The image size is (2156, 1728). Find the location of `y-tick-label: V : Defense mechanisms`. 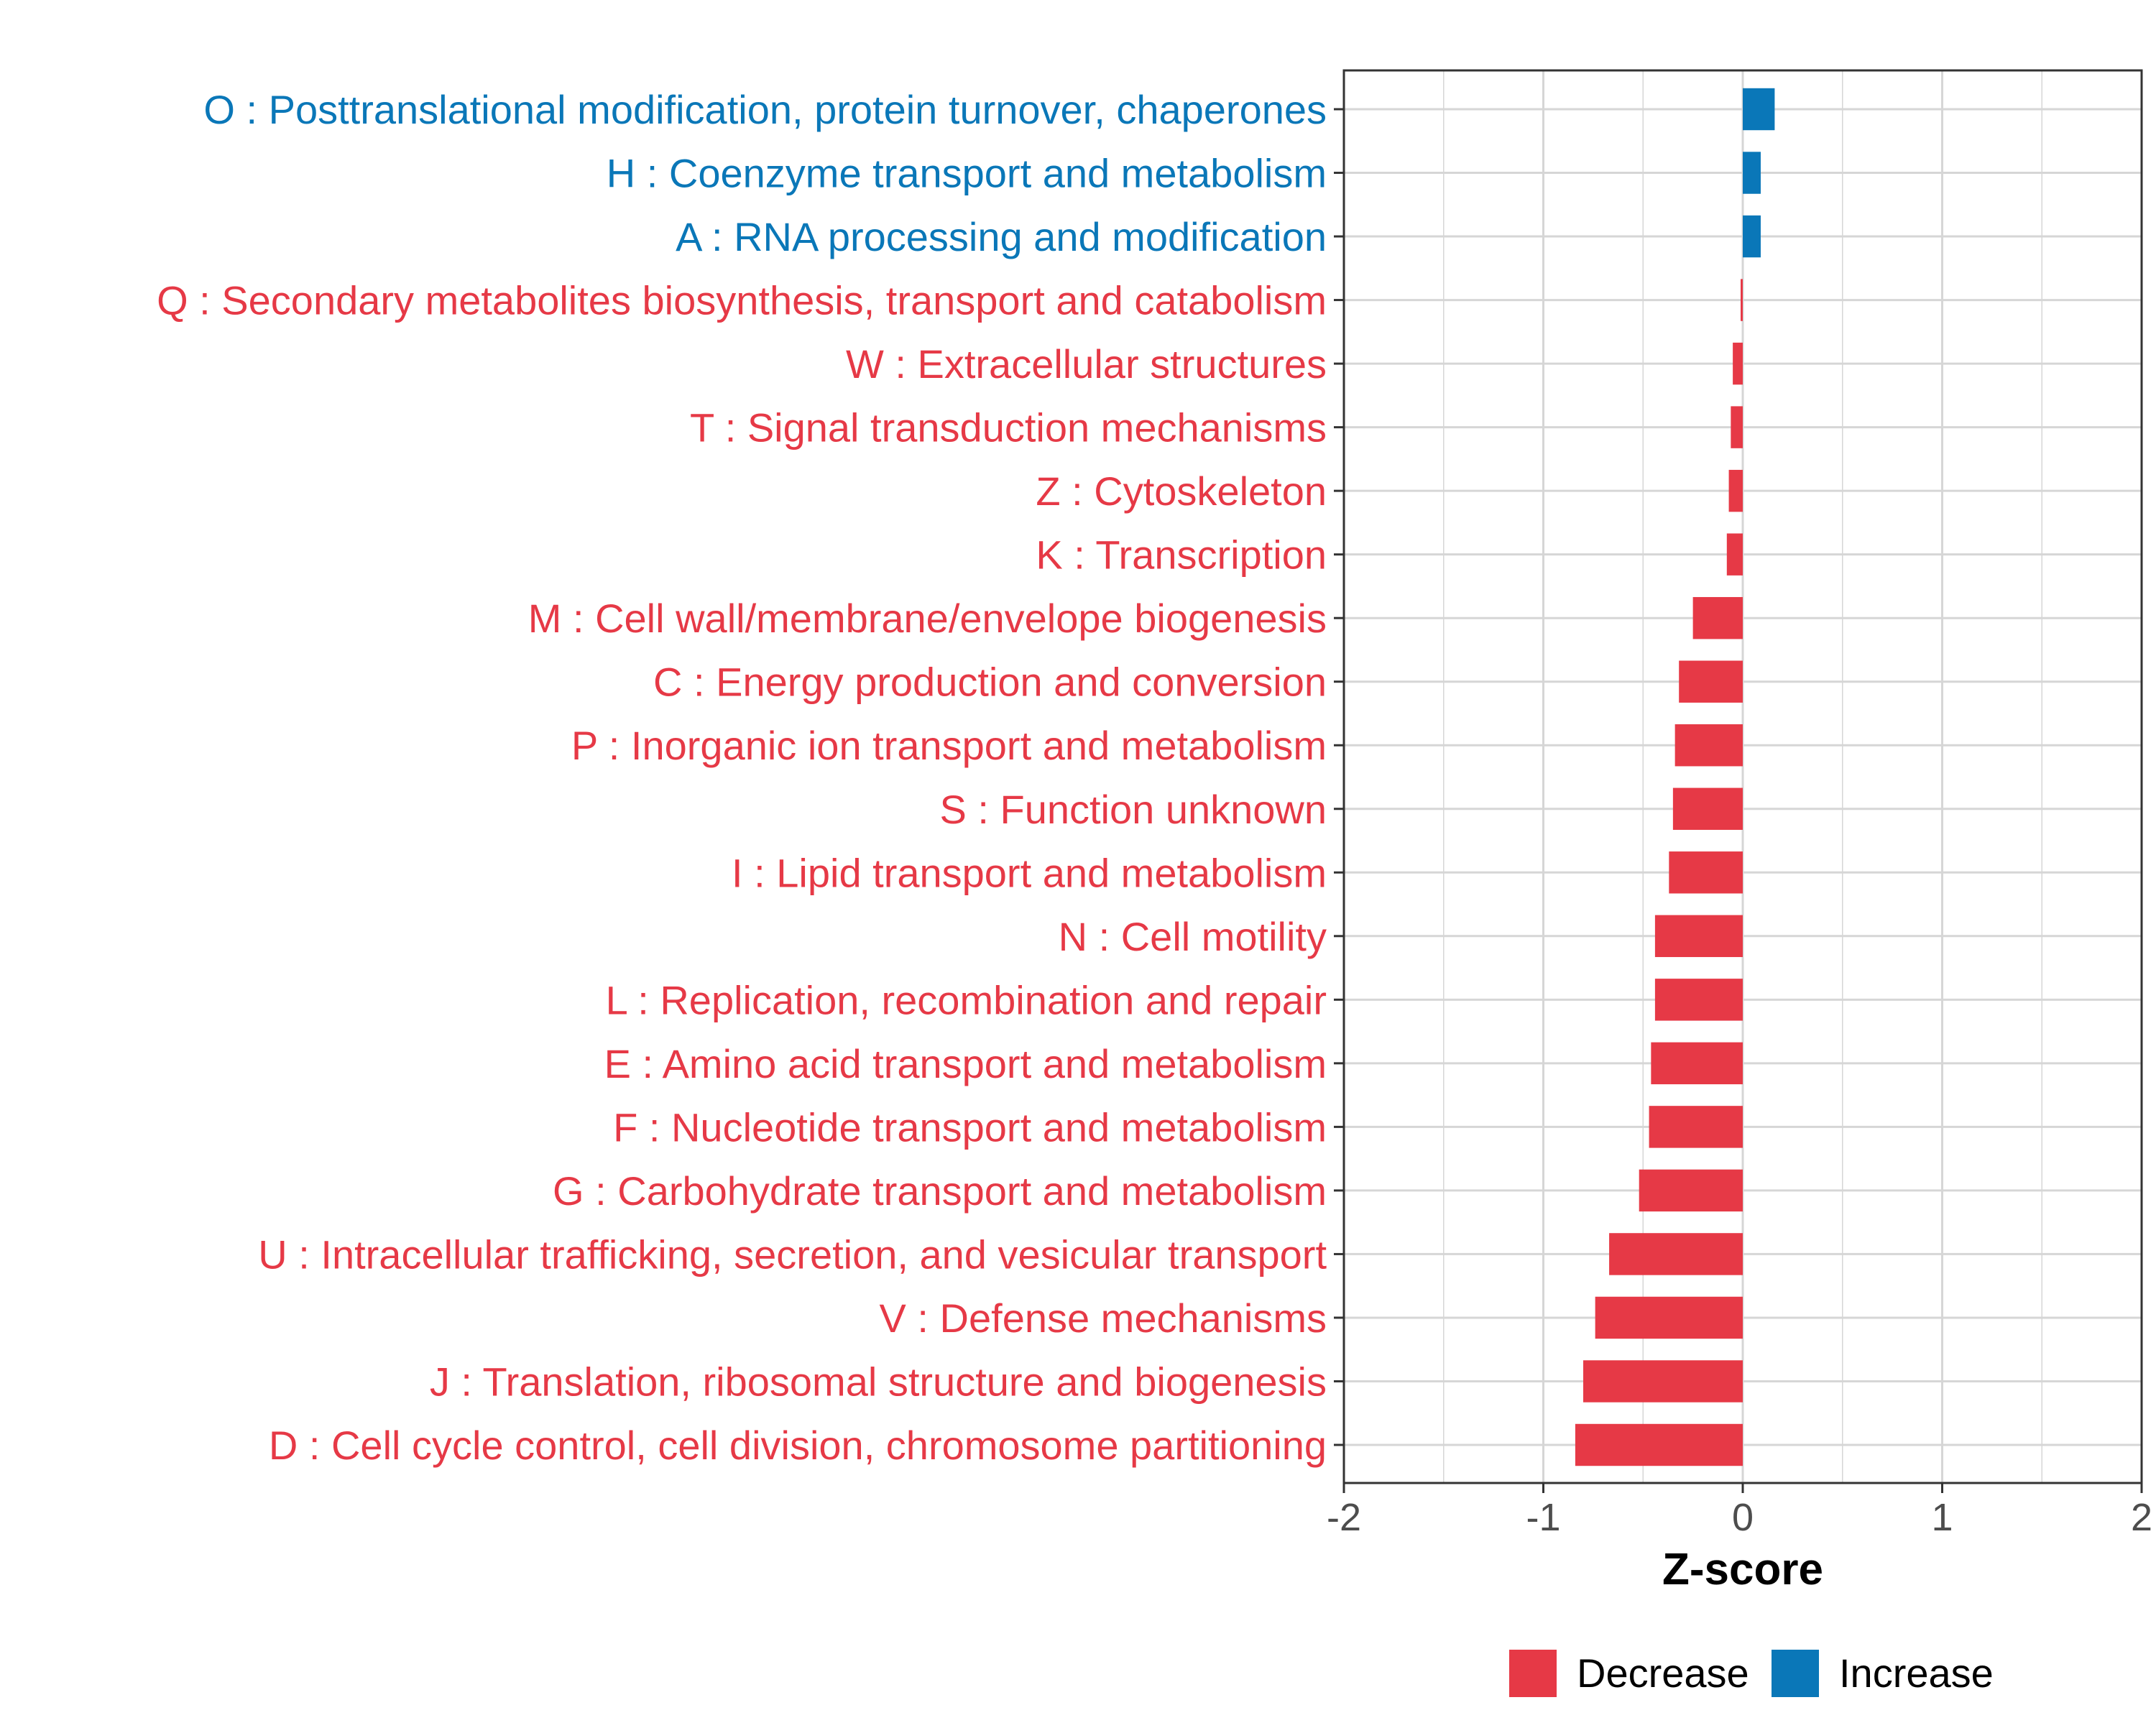

y-tick-label: V : Defense mechanisms is located at coordinates (1103, 1318).